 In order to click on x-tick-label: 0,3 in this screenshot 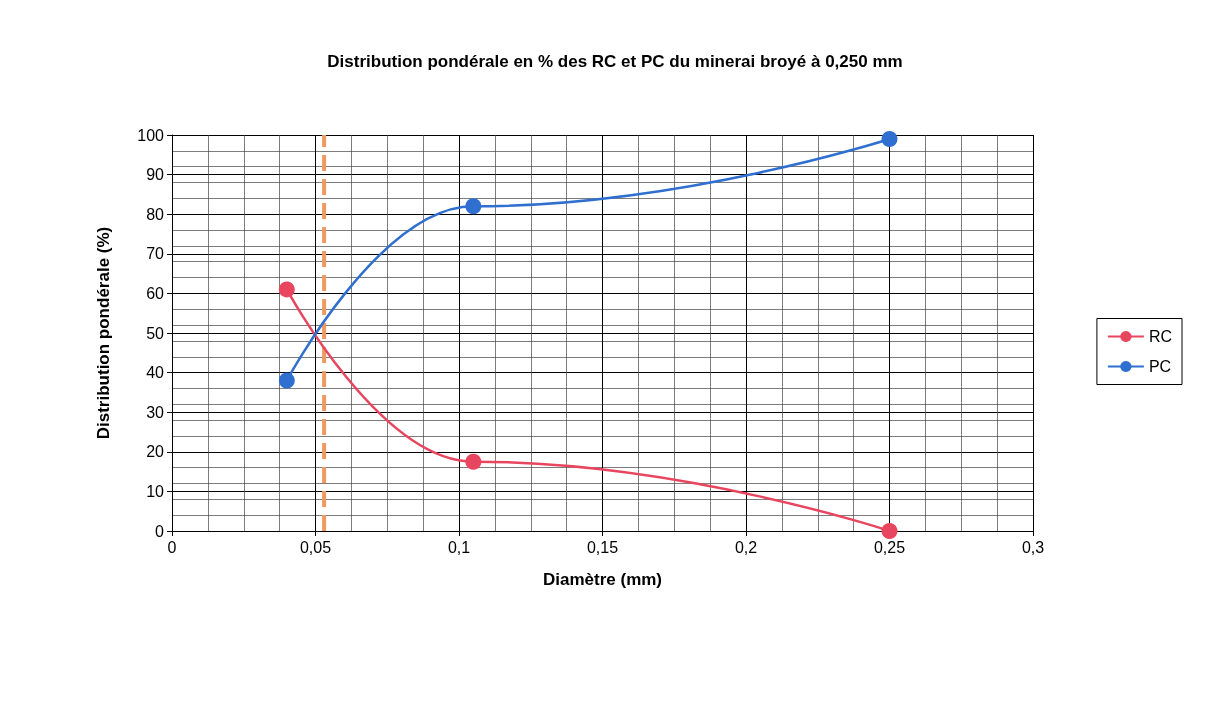, I will do `click(1033, 547)`.